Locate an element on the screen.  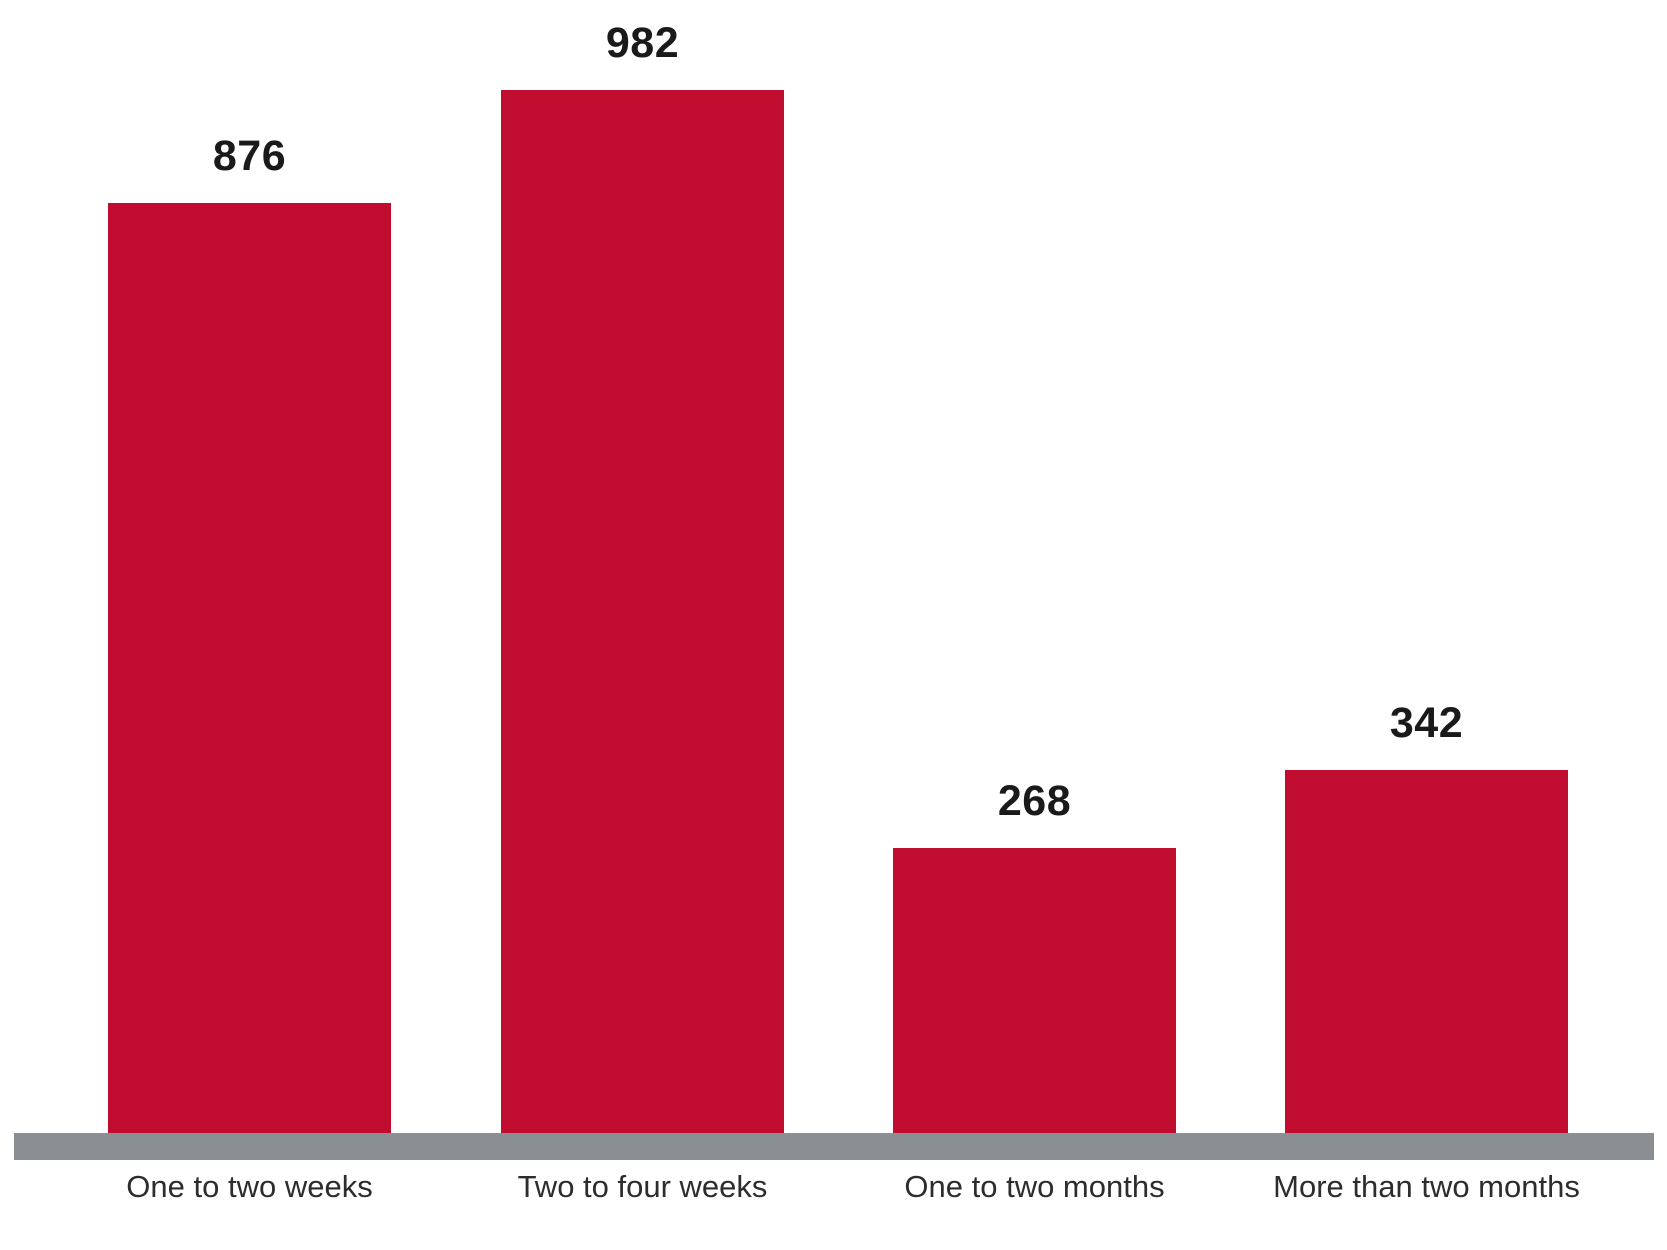
category-label: More than two months is located at coordinates (1426, 1186).